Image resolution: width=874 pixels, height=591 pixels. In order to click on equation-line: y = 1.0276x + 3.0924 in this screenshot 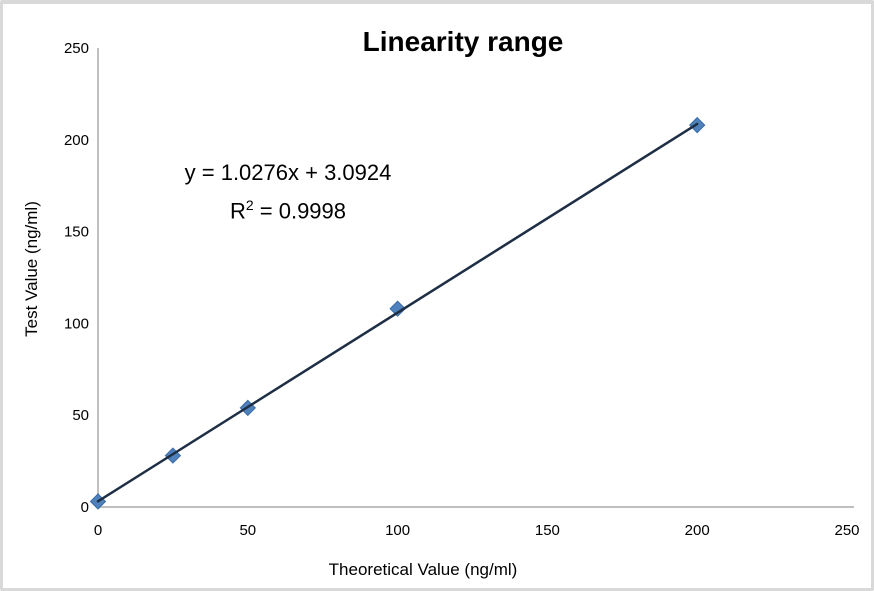, I will do `click(288, 172)`.